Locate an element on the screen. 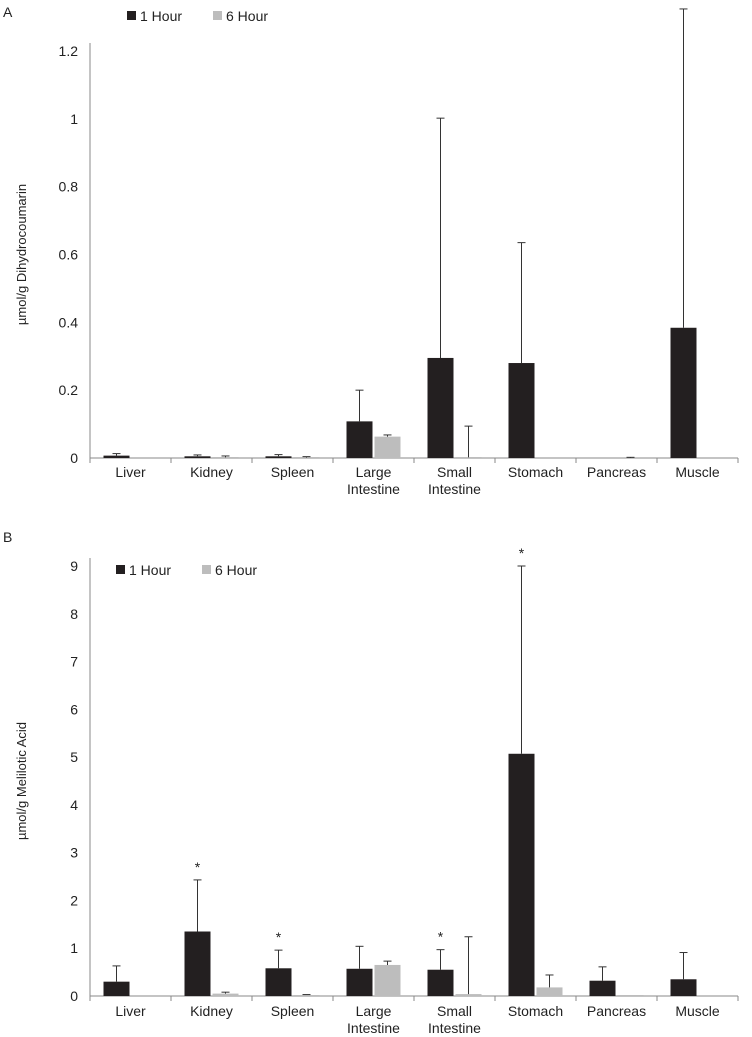  y-tick-label: 7 is located at coordinates (74, 662).